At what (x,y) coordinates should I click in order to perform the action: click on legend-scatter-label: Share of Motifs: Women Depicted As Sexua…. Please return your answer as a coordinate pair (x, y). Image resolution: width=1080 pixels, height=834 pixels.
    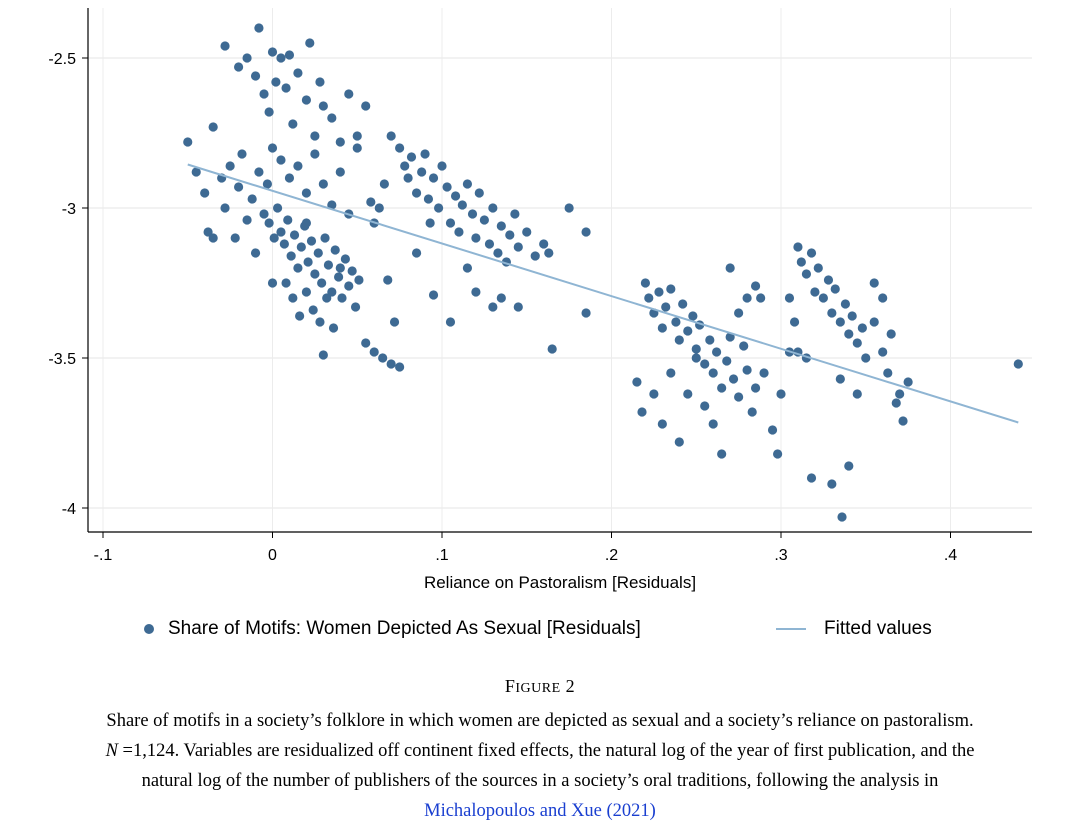
    Looking at the image, I should click on (404, 628).